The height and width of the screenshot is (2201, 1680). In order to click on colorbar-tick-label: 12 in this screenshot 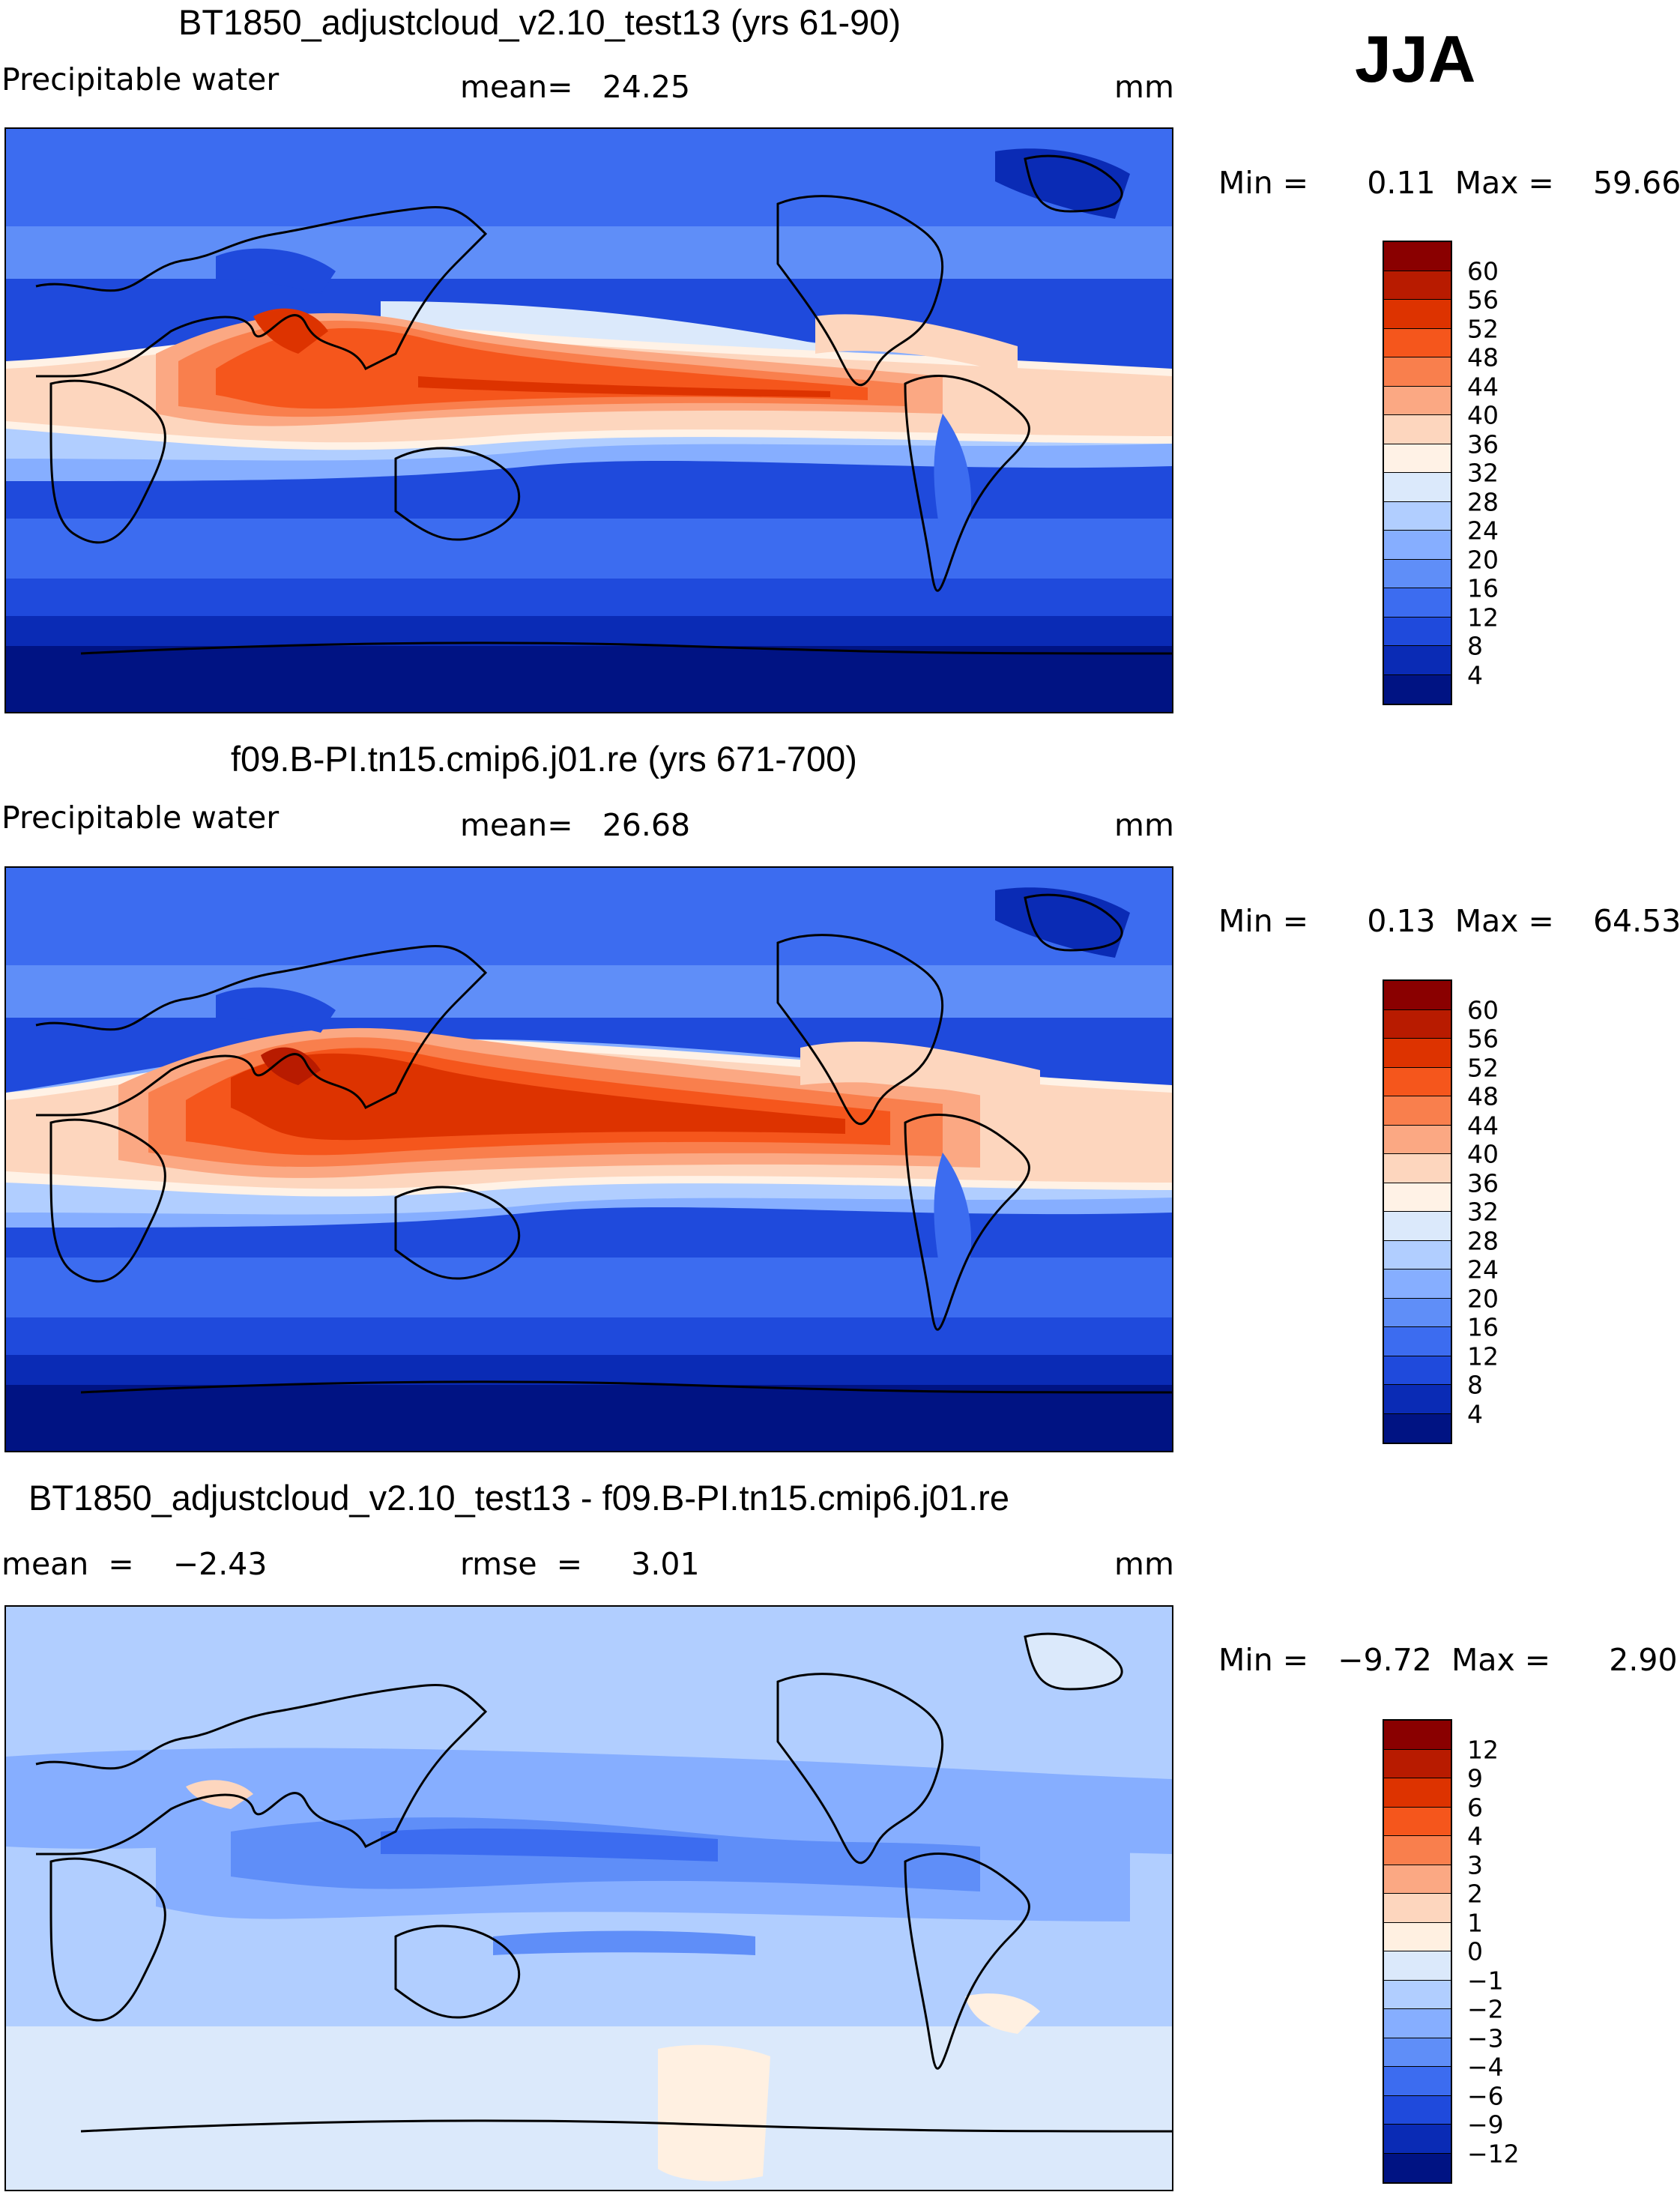, I will do `click(1483, 617)`.